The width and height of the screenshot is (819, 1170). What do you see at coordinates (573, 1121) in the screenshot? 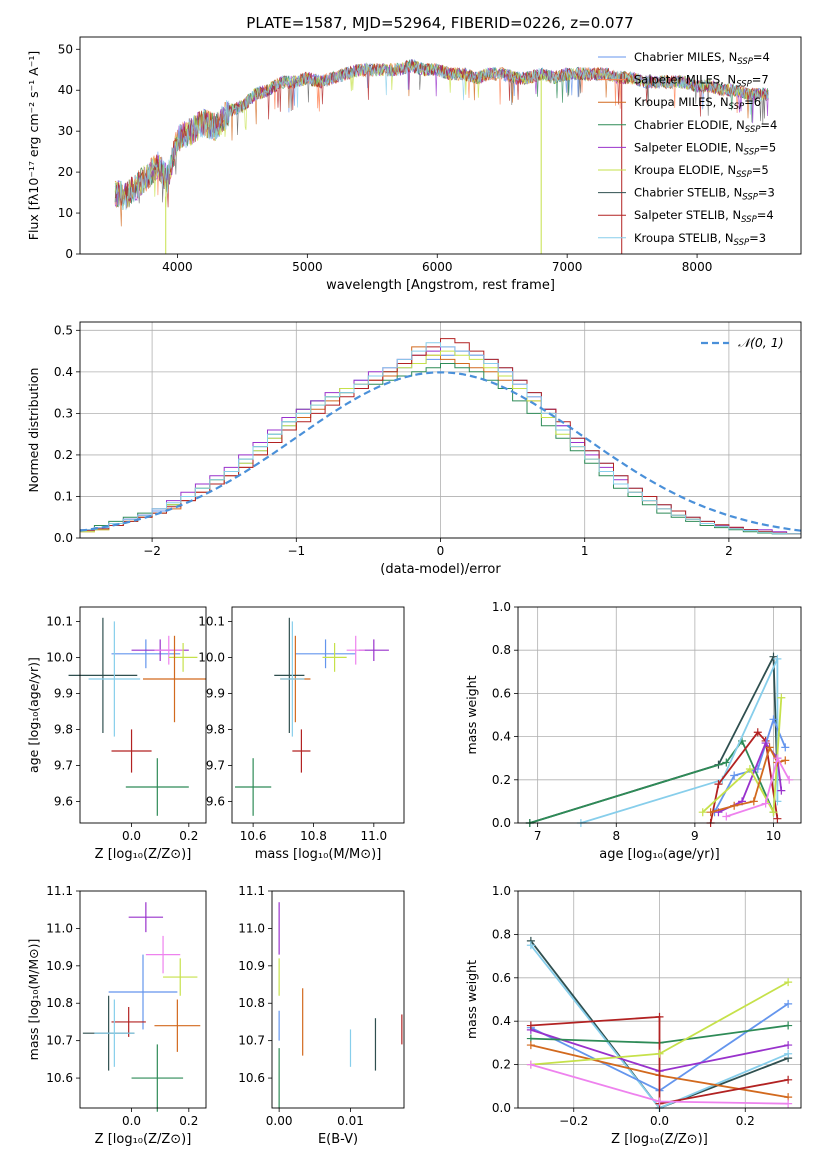
I see `x-tick-label: −0.2` at bounding box center [573, 1121].